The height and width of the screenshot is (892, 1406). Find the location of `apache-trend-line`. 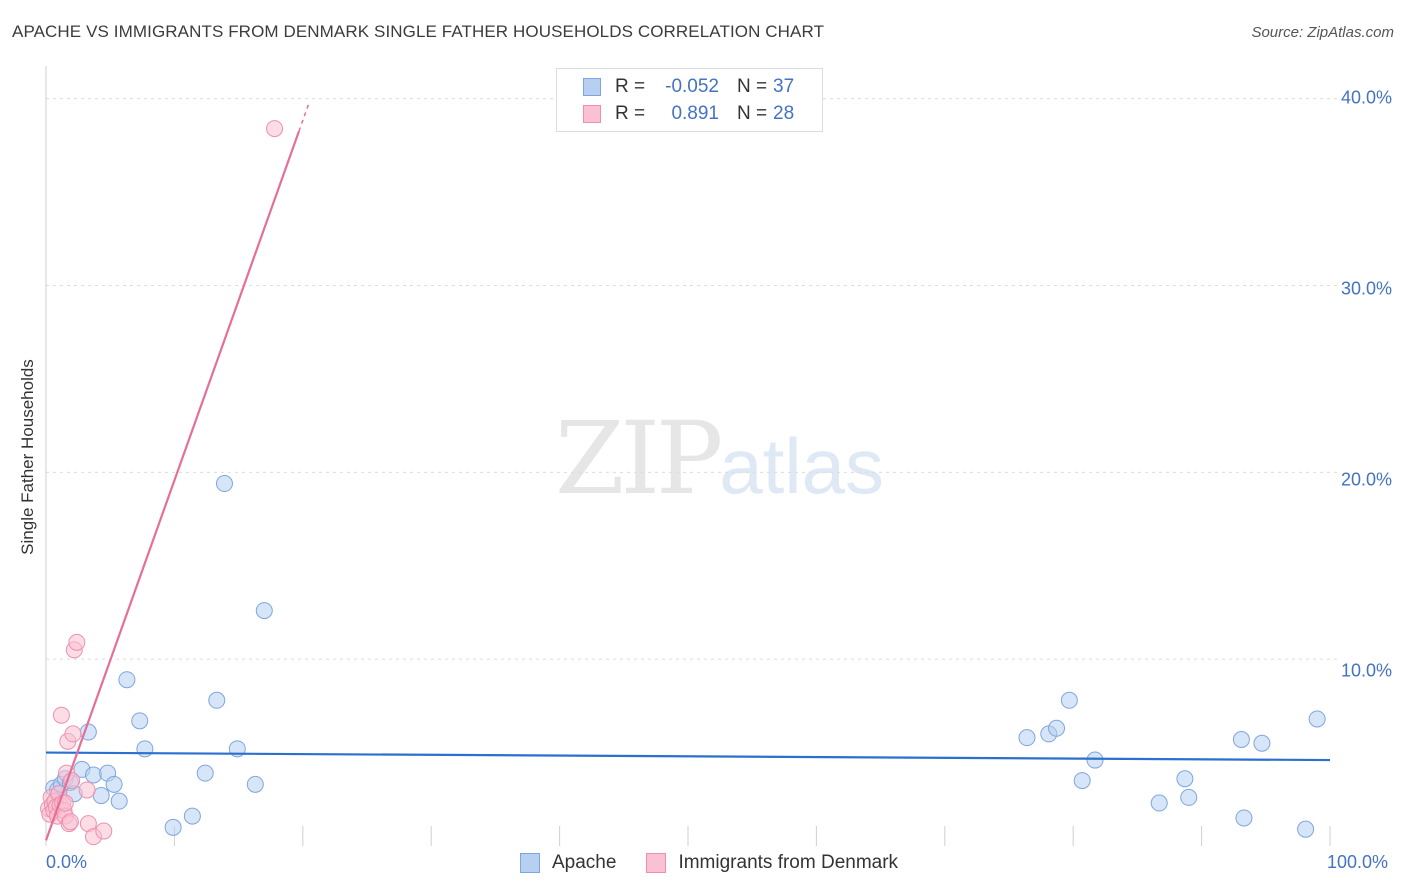

apache-trend-line is located at coordinates (688, 756).